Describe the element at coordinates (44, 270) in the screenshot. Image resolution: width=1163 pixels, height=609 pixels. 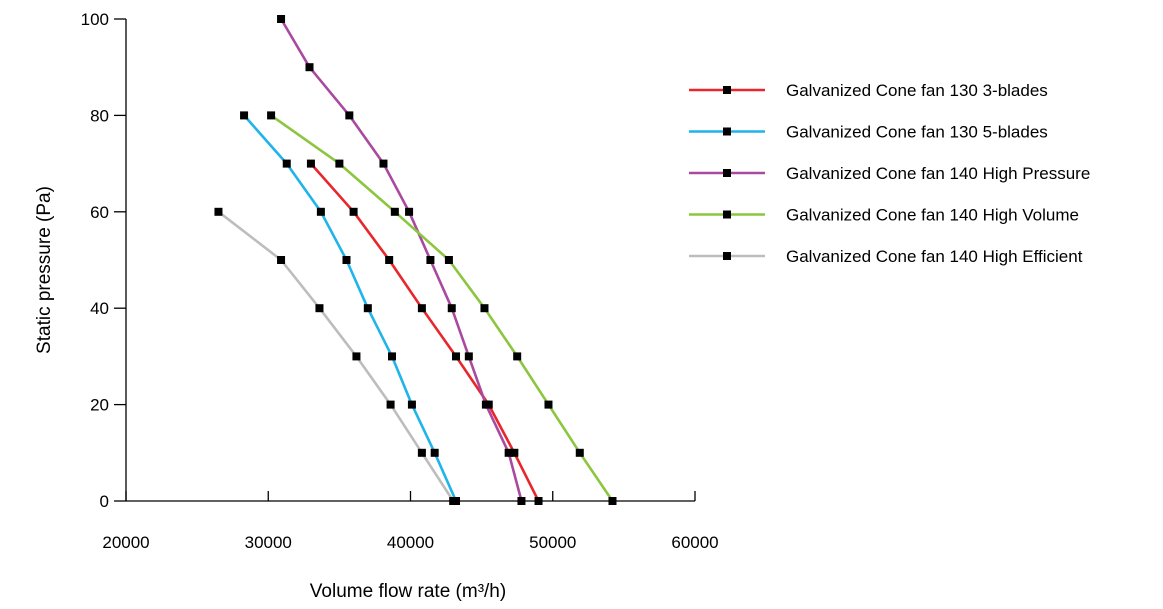
I see `y-axis-title: Static pressure (Pa)` at that location.